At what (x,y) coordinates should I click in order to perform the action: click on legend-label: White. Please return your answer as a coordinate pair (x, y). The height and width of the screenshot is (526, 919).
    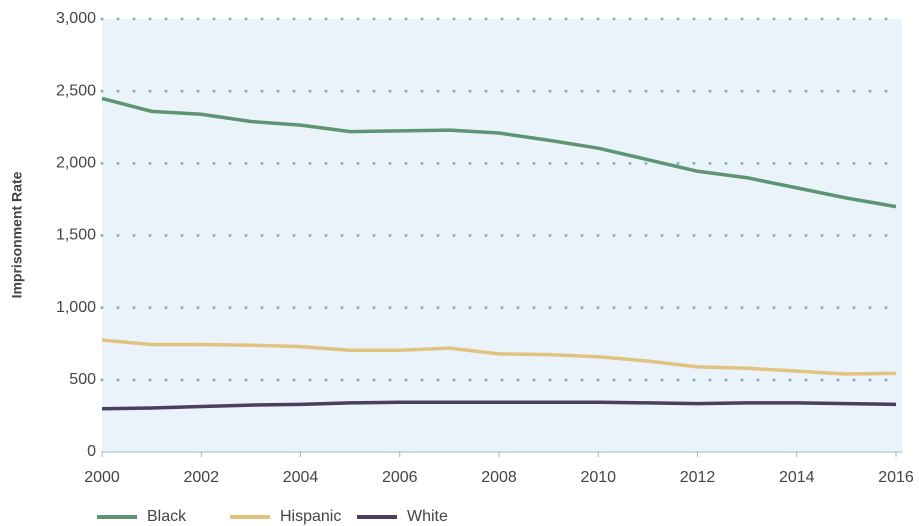
    Looking at the image, I should click on (427, 516).